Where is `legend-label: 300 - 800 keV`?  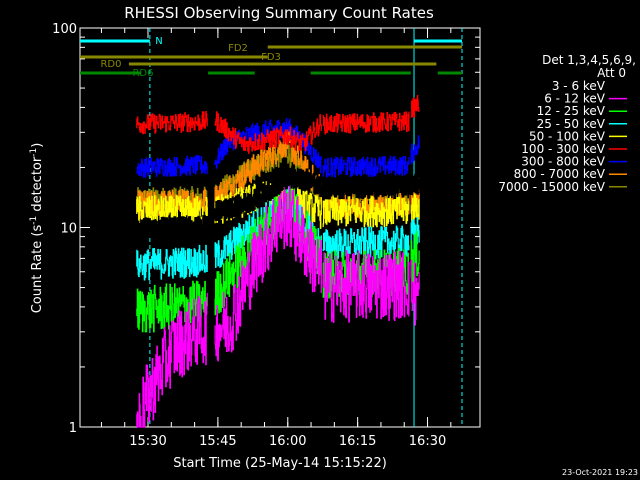
legend-label: 300 - 800 keV is located at coordinates (563, 162).